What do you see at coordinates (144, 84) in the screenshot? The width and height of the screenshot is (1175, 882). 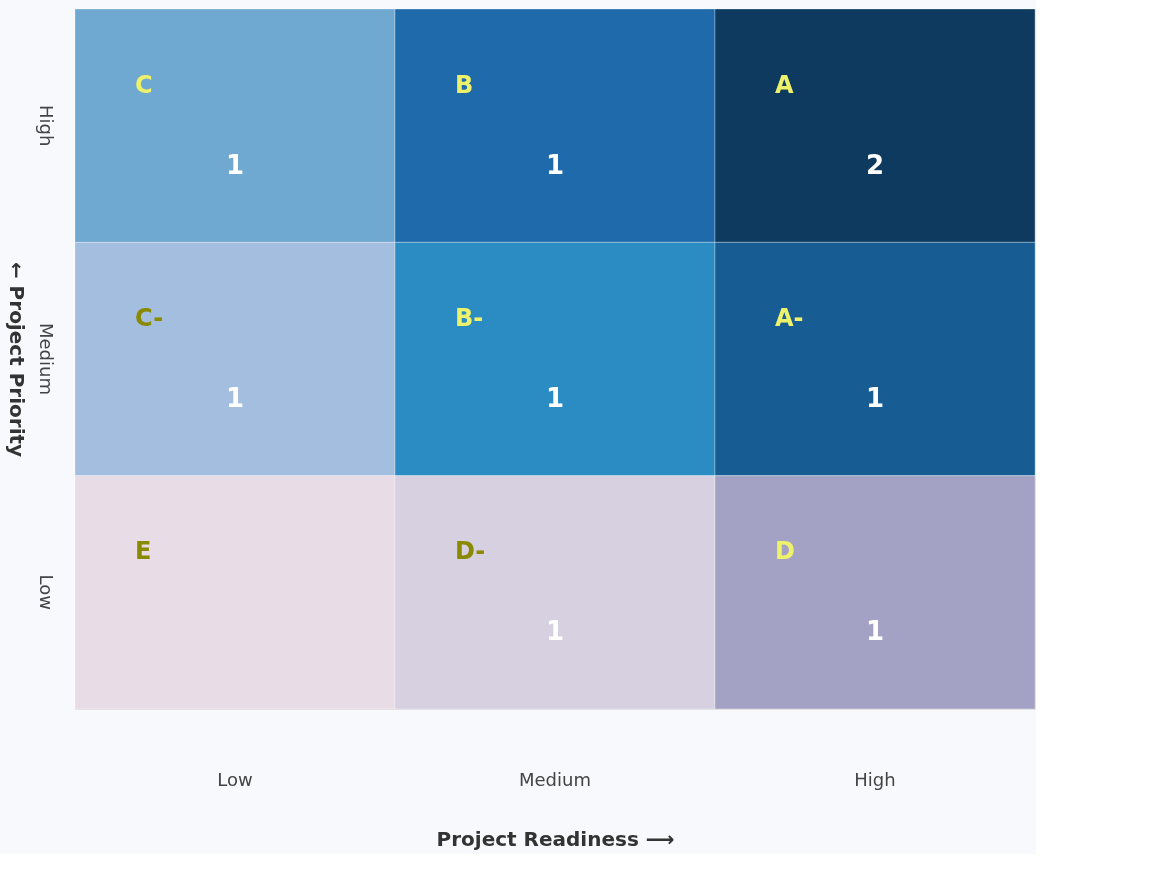 I see `annotation: C` at bounding box center [144, 84].